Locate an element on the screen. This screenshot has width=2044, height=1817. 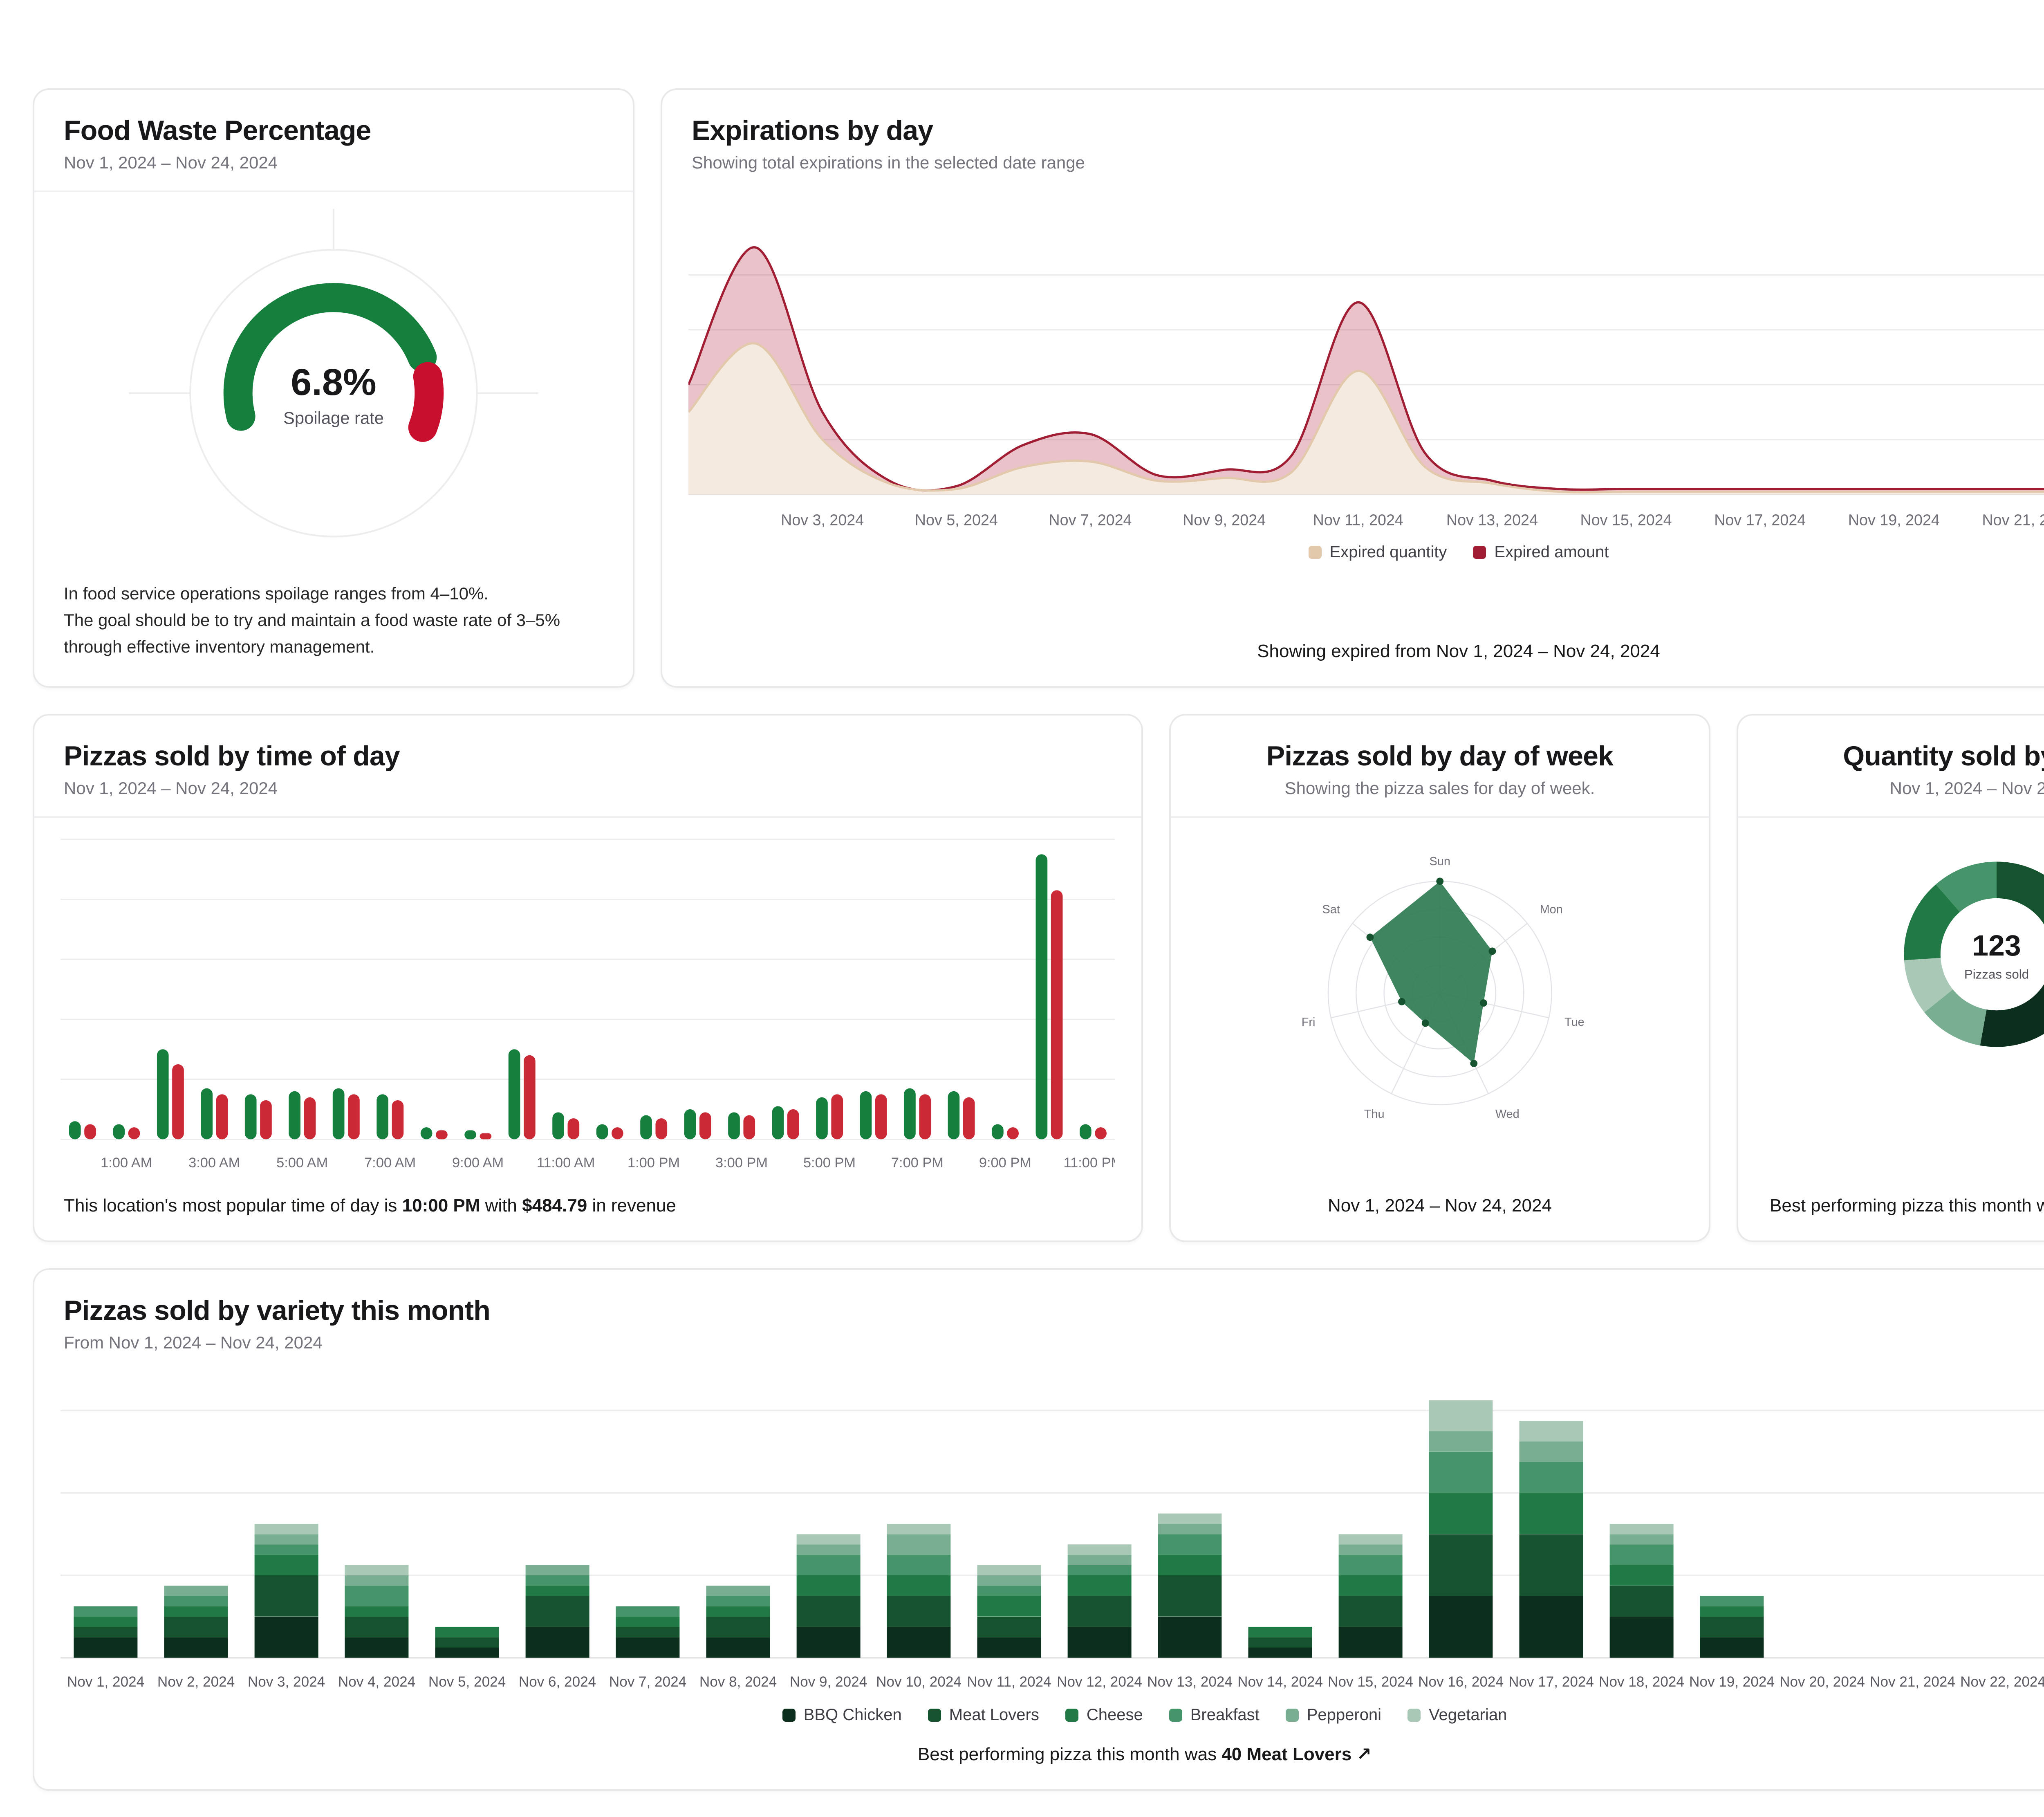
food-waste-chart-area: 6.8% Spoilage rate is located at coordinates (333, 378).